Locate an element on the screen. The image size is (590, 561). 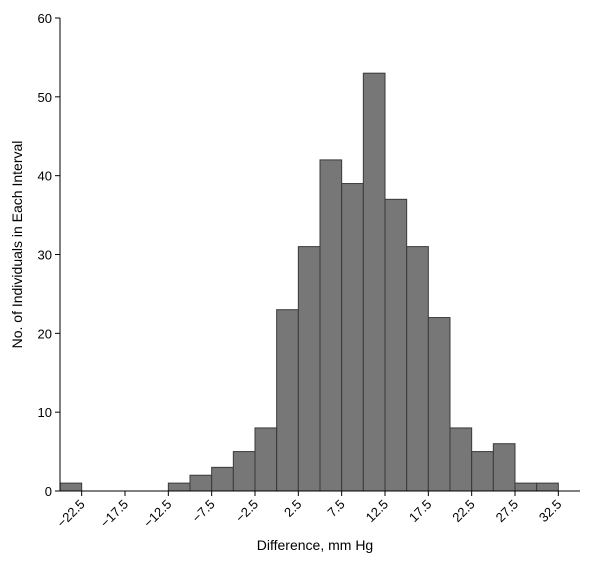
y-ticks: 0 10 20 30 40 50 60 is located at coordinates (49, 255).